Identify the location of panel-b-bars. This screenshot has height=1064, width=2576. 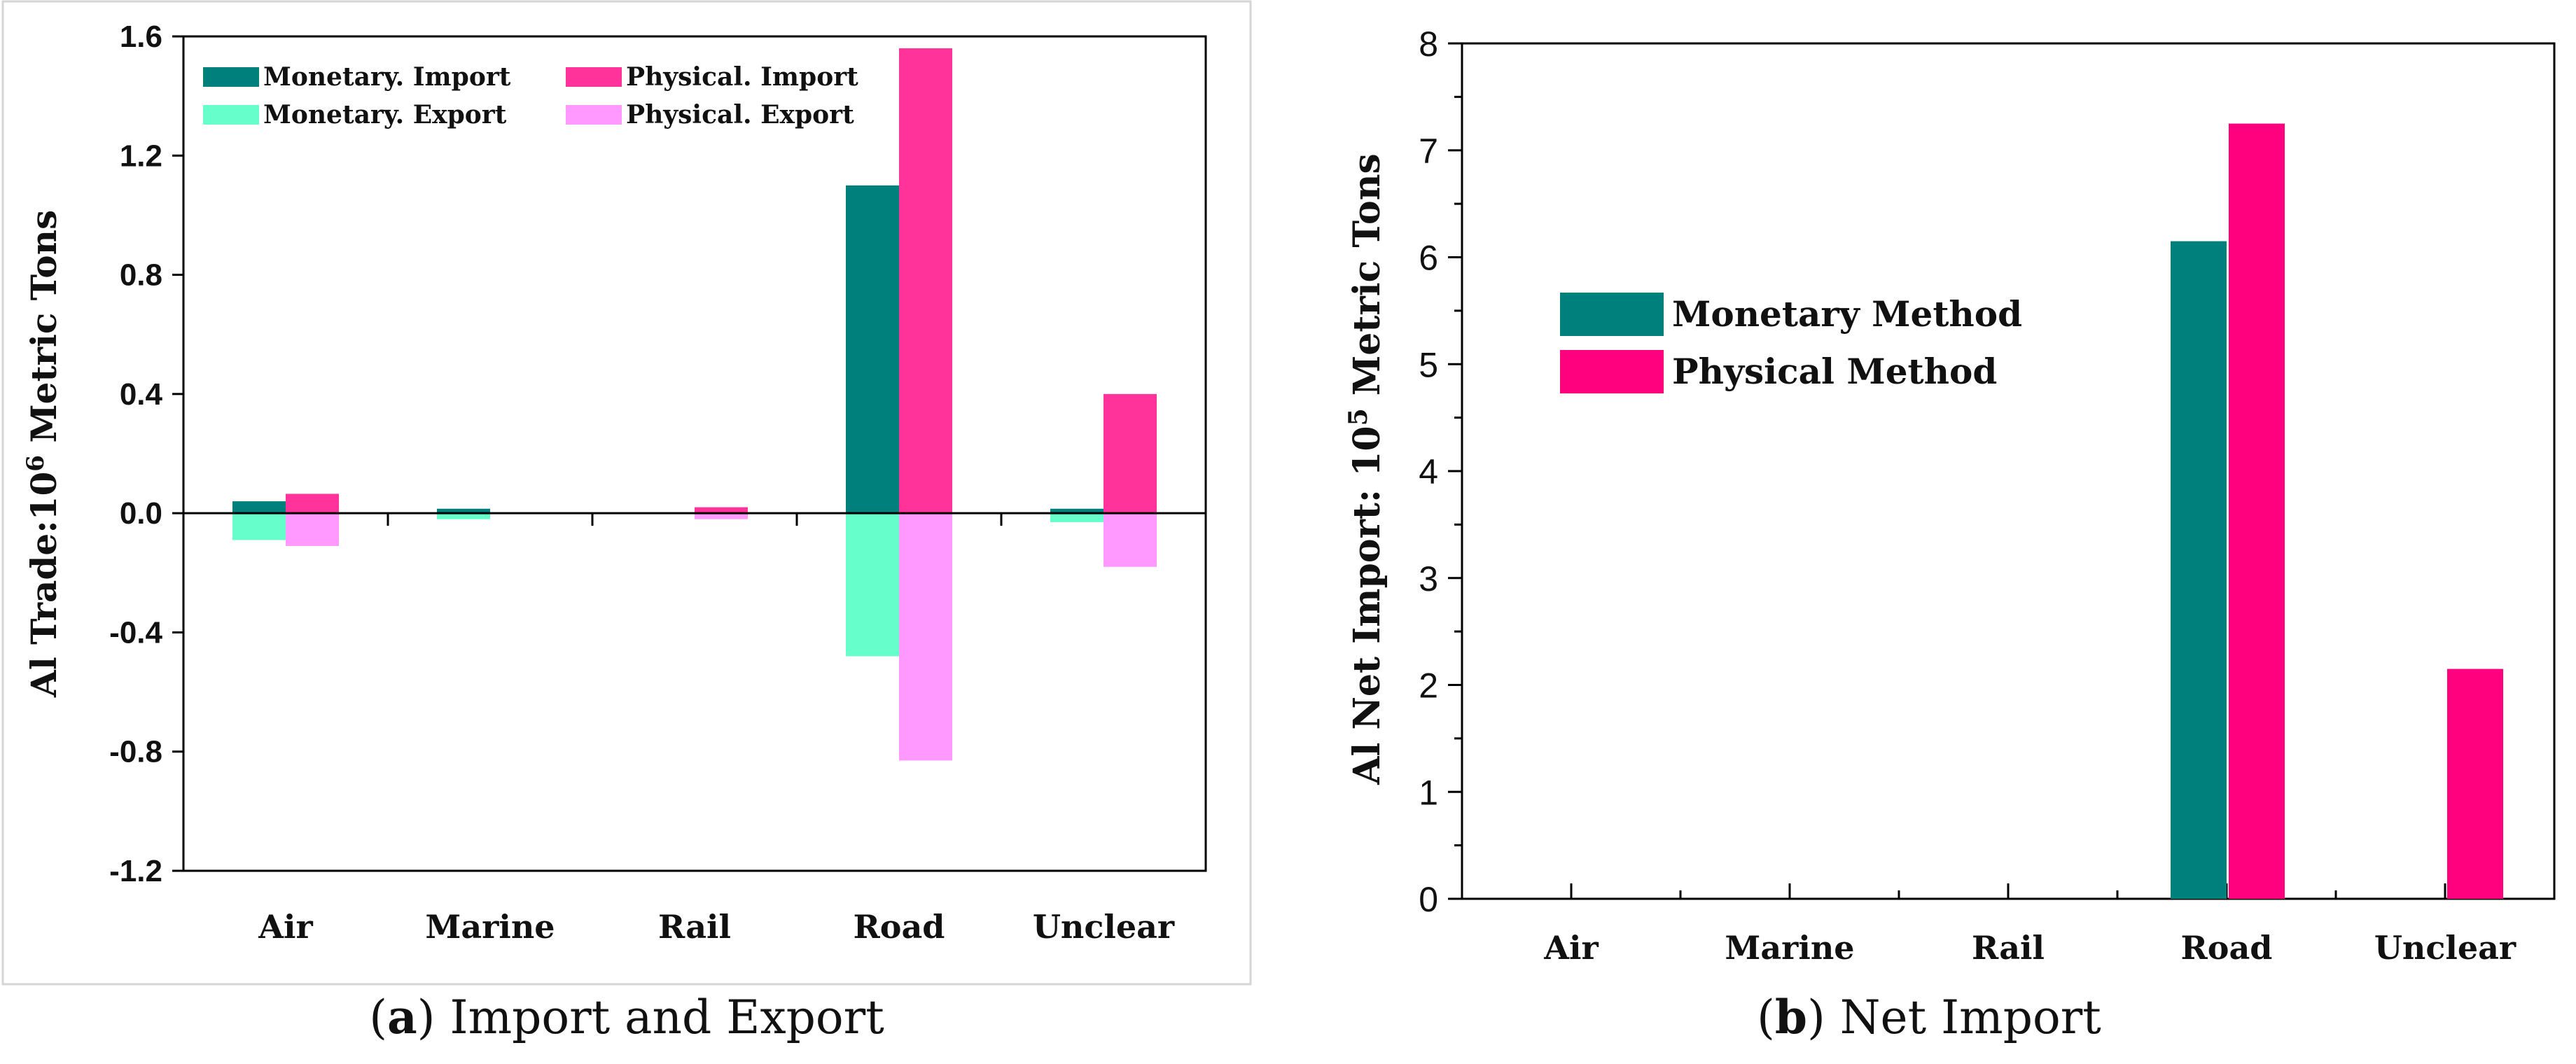
(2337, 511).